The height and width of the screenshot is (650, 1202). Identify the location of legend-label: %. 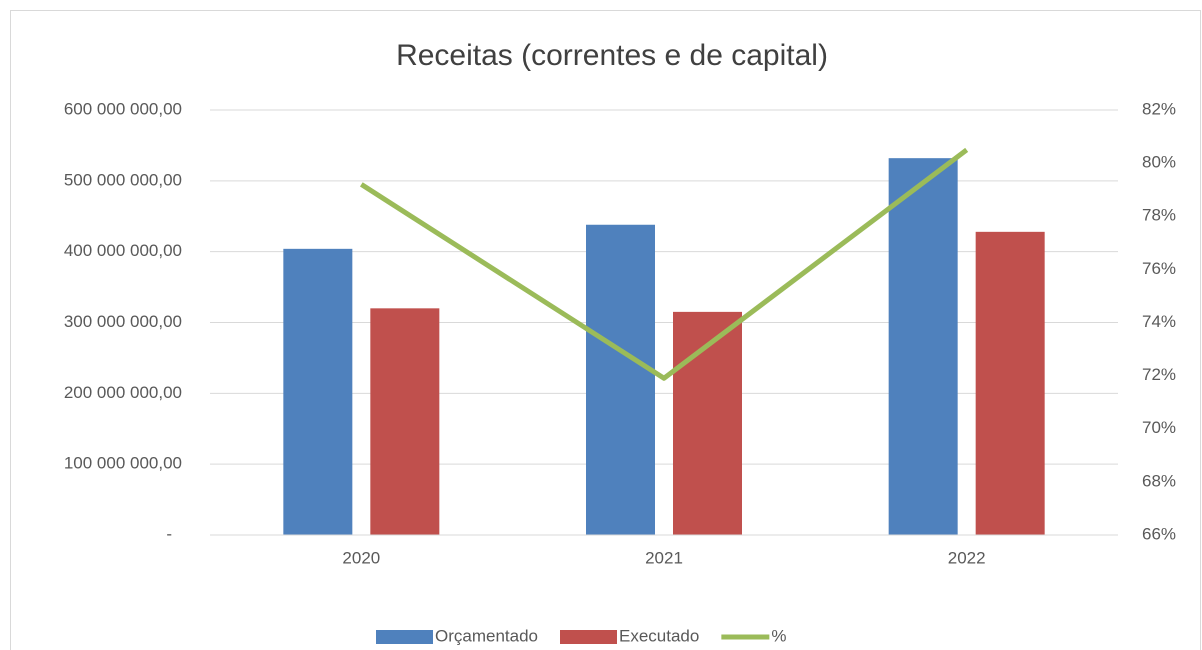
(778, 635).